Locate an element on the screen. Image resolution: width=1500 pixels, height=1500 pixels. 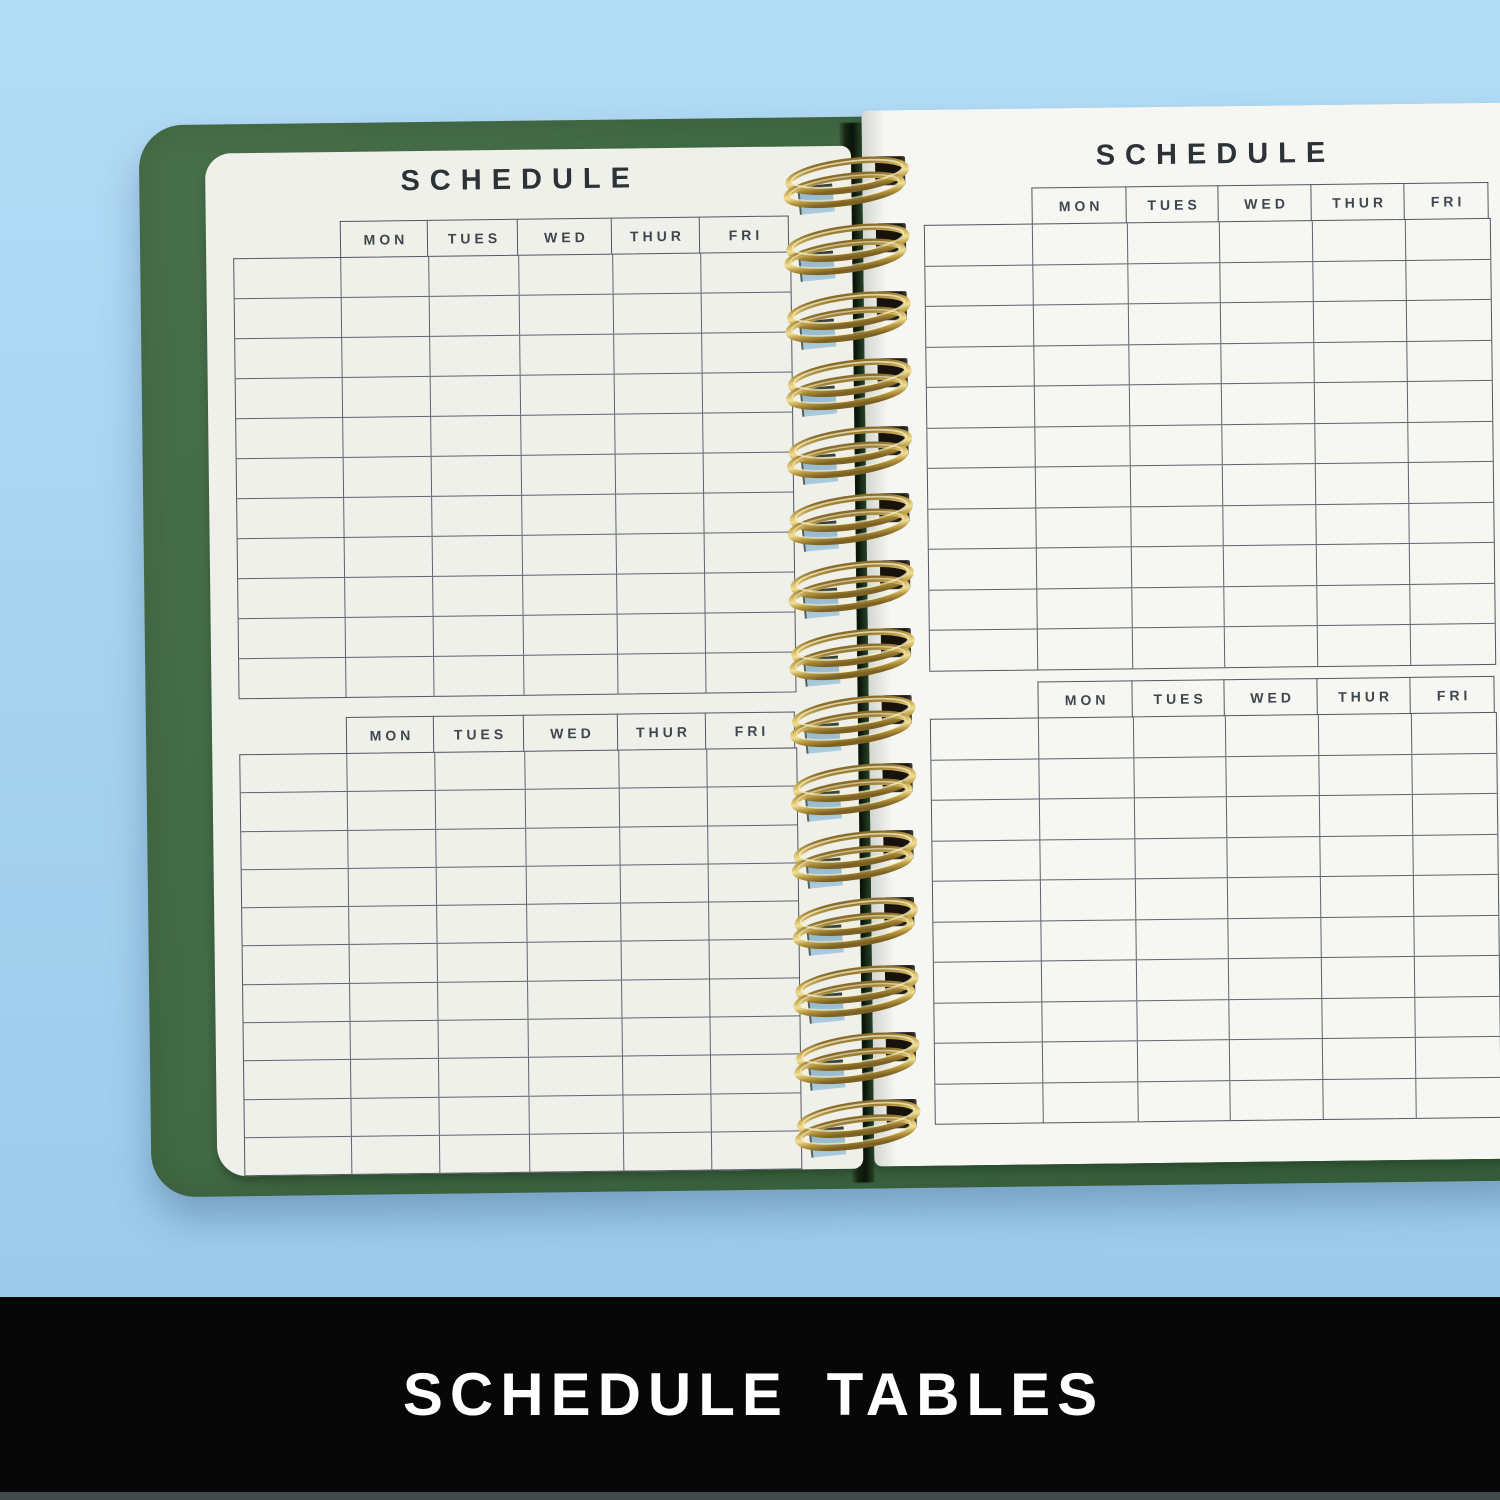
schedule-table-bottom: MON TUES WED THUR FRI is located at coordinates (521, 944).